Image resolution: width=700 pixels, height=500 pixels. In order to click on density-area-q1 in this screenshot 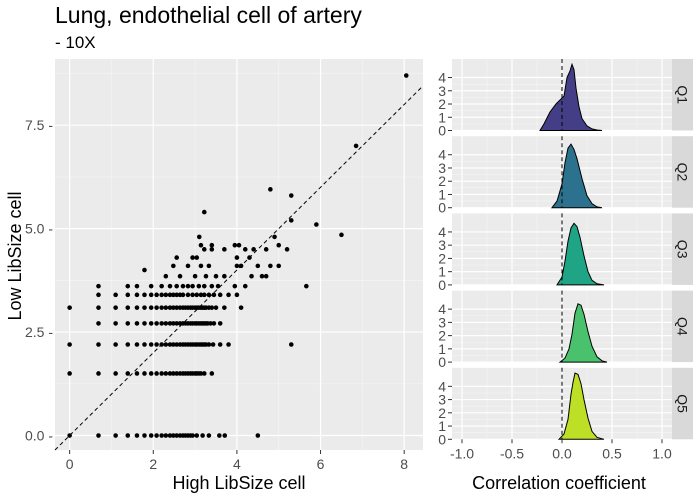, I will do `click(571, 96)`.